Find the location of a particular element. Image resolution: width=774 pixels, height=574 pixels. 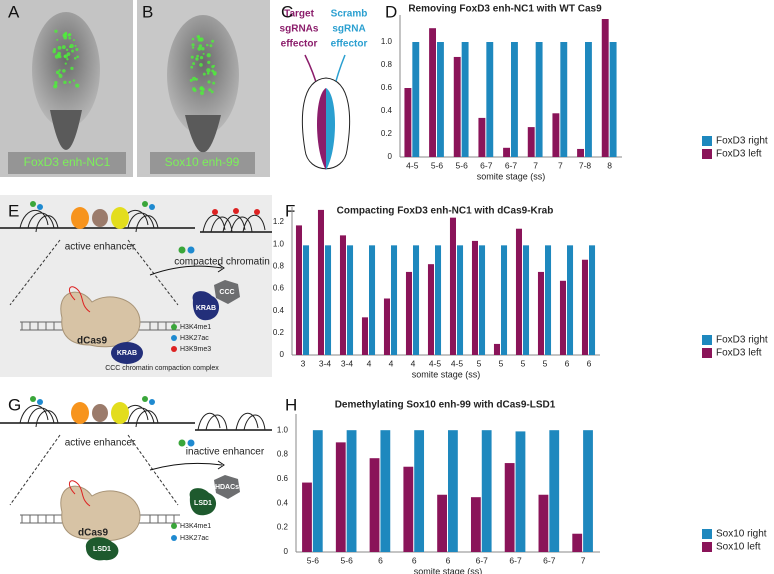

diagram-label: CCC is located at coordinates (226, 292).